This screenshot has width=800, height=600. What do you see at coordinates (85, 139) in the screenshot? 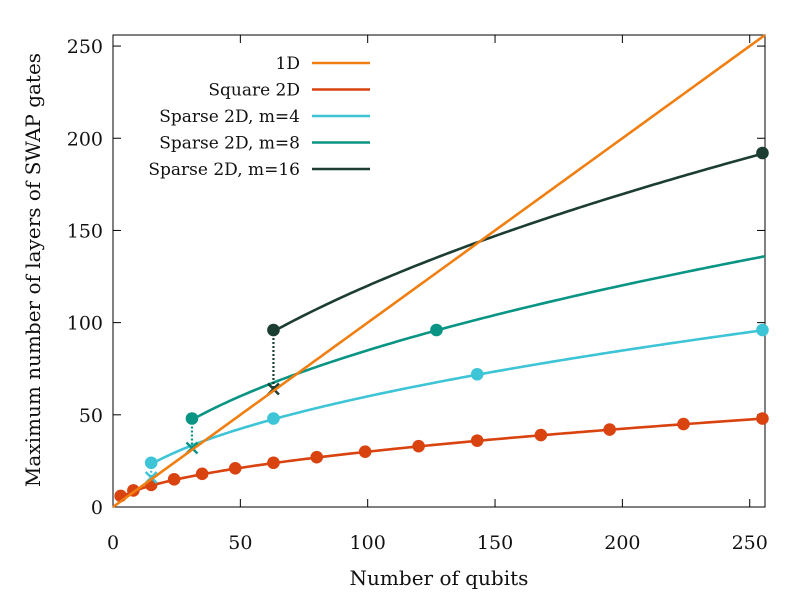
I see `y-tick-label: 200` at bounding box center [85, 139].